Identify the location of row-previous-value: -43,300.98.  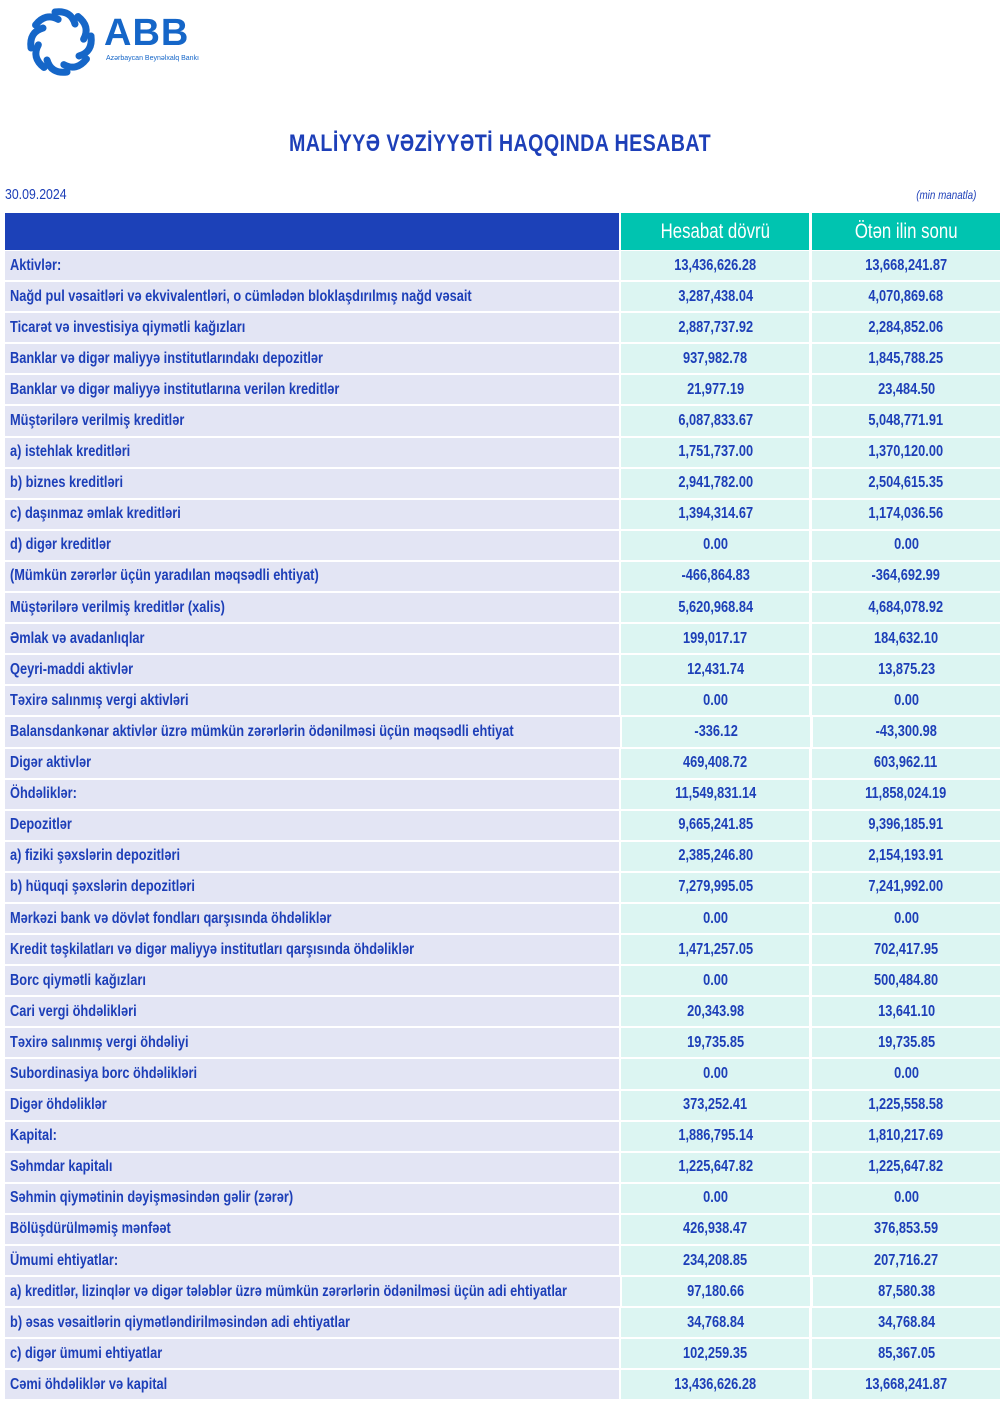
(906, 732).